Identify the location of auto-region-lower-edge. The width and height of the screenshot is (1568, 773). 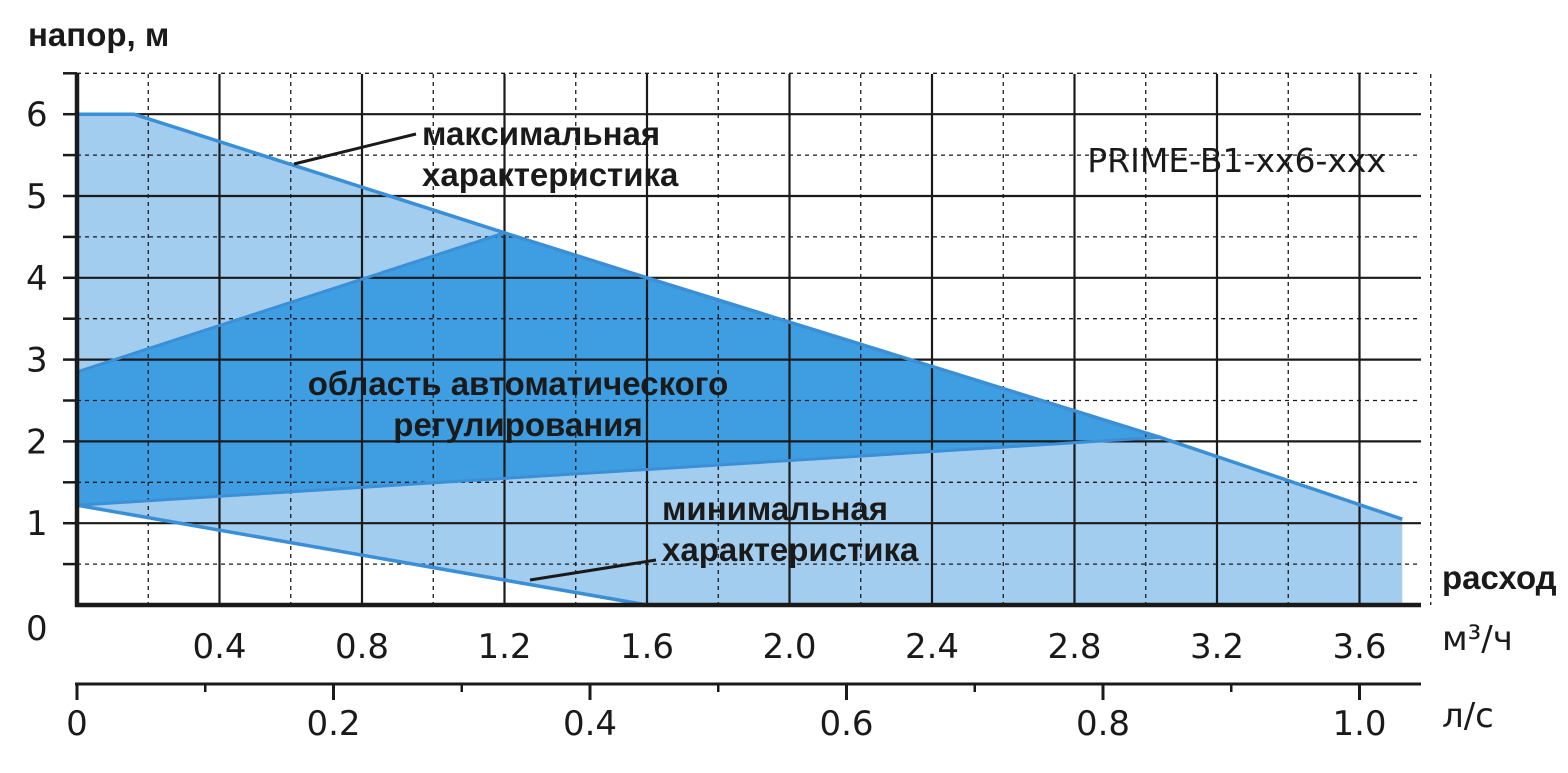
(618, 471).